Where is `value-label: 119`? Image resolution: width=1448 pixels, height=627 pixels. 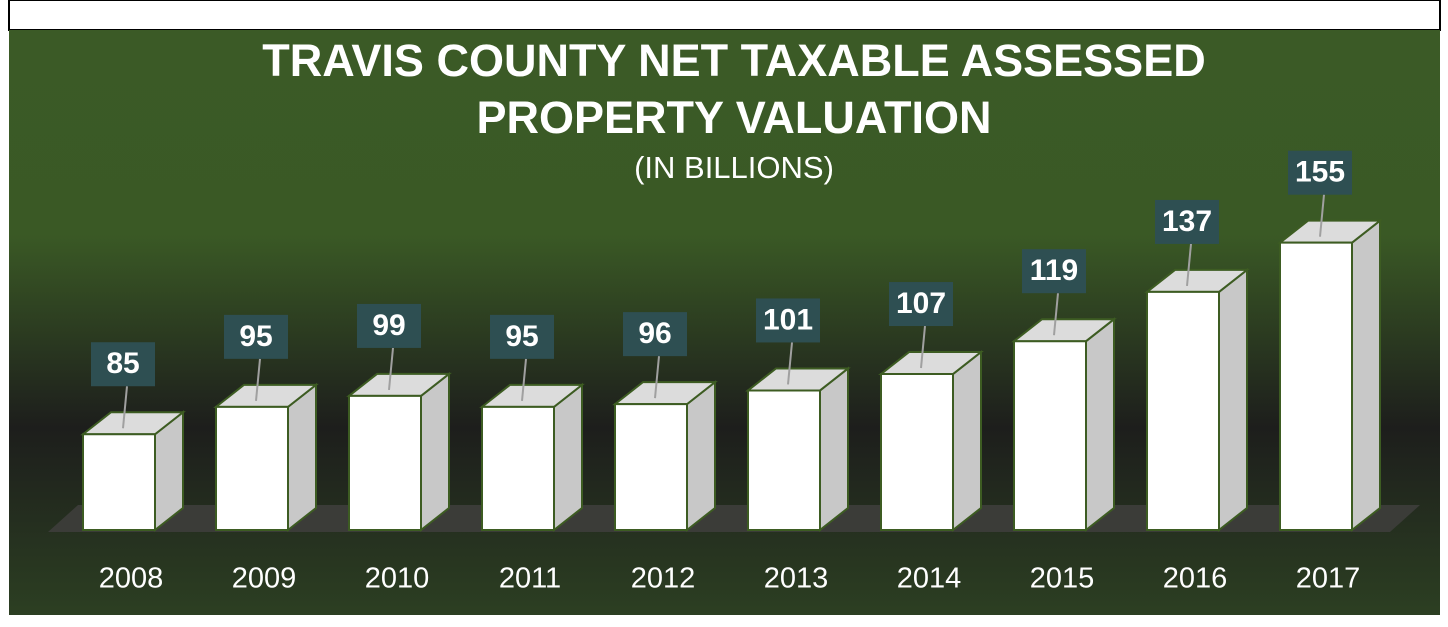
value-label: 119 is located at coordinates (1054, 270).